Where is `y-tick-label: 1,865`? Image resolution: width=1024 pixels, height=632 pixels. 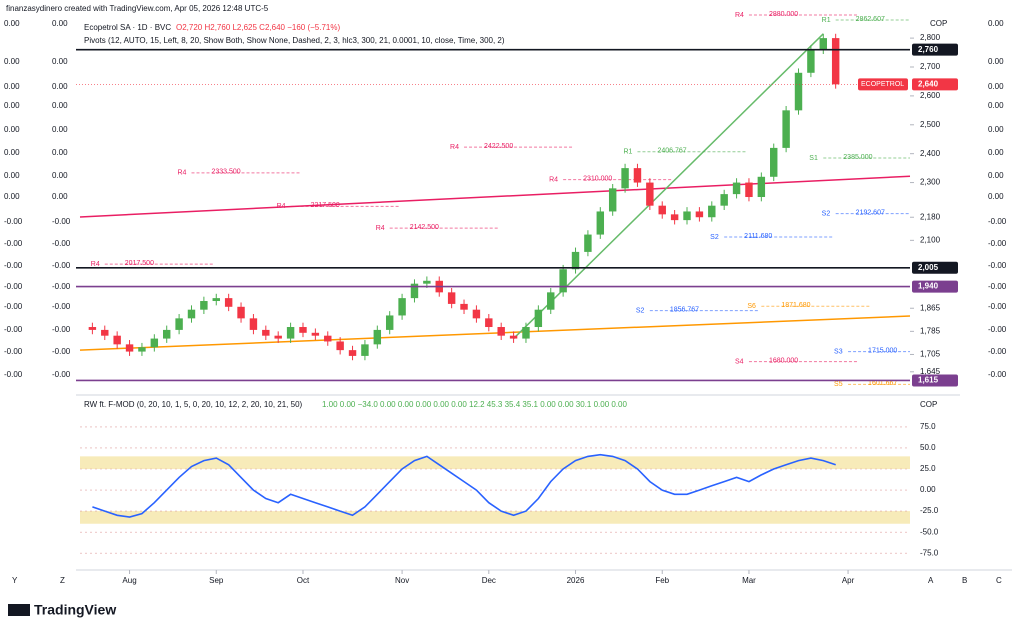
y-tick-label: 1,865 is located at coordinates (930, 307).